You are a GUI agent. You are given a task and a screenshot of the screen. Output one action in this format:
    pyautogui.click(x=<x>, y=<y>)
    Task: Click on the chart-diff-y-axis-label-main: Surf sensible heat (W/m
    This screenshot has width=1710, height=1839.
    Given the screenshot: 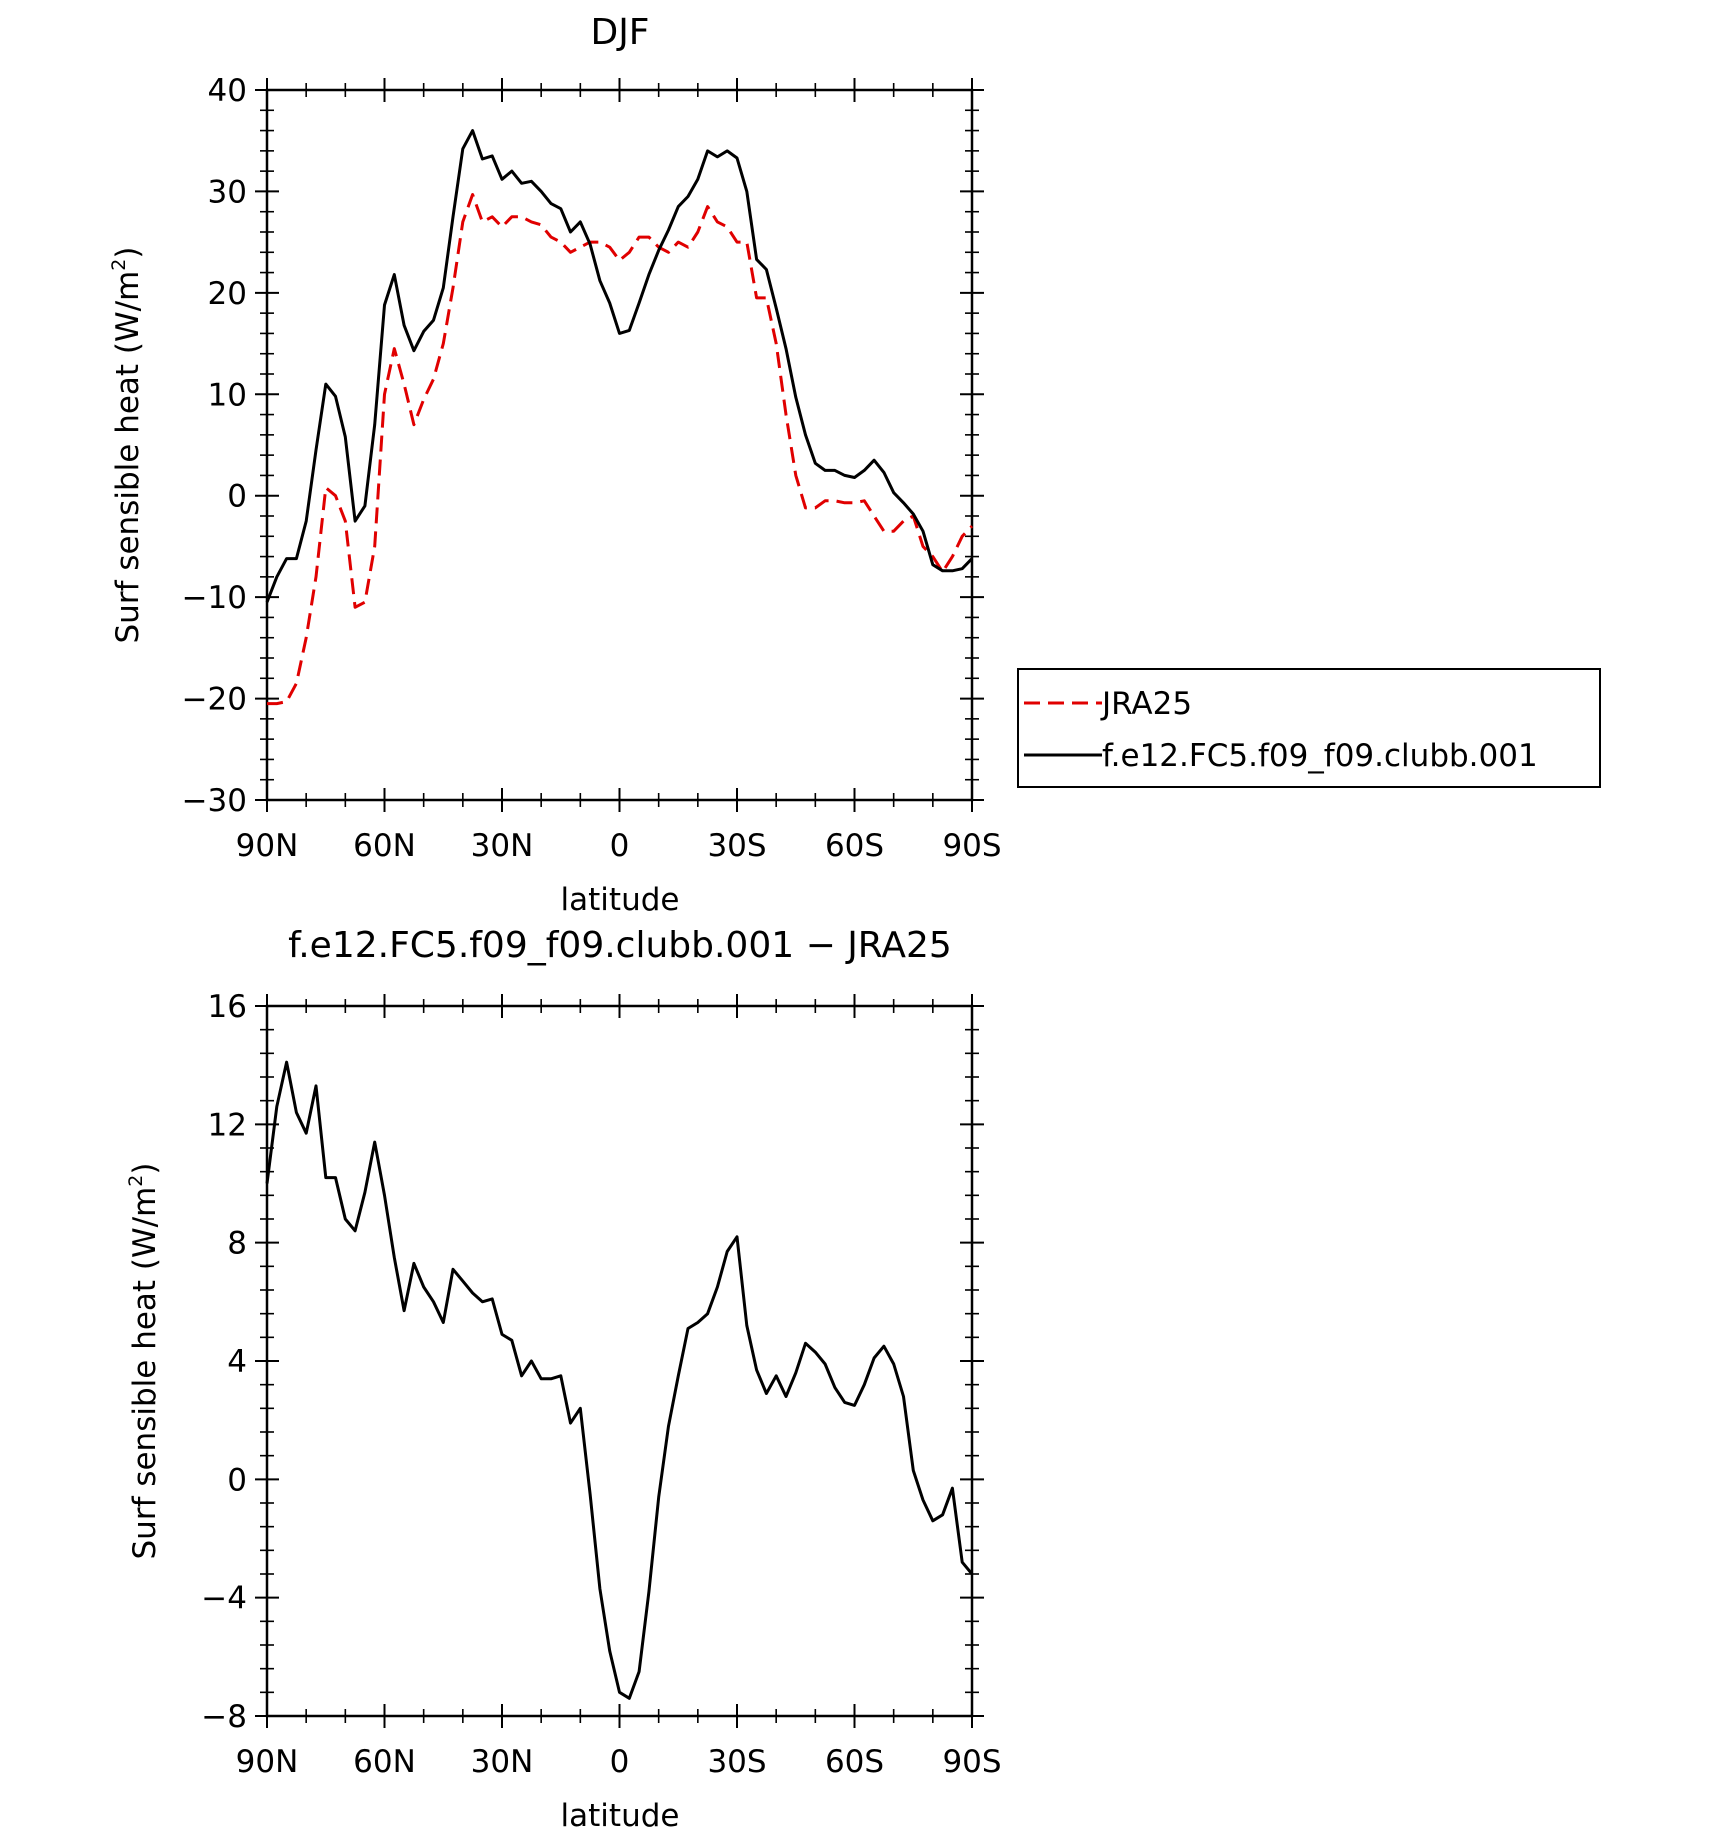 What is the action you would take?
    pyautogui.click(x=145, y=1373)
    